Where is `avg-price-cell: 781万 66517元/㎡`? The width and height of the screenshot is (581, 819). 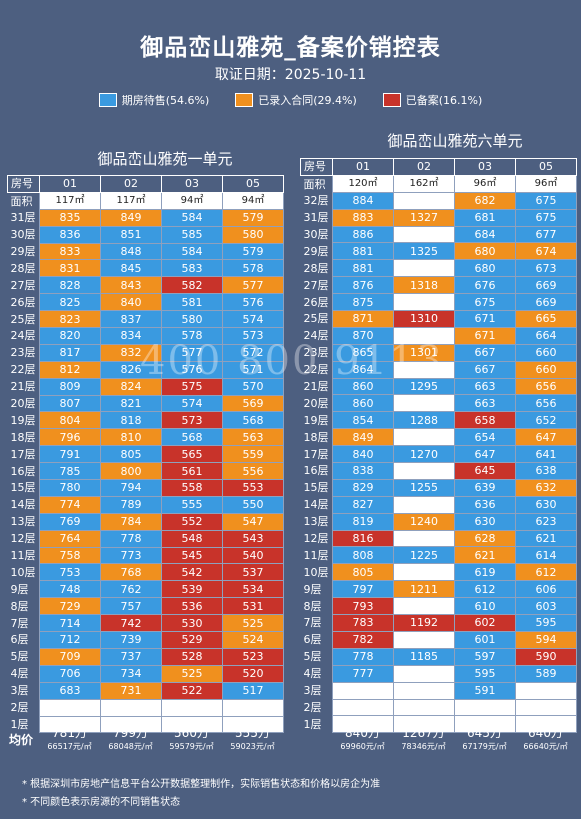
avg-price-cell: 781万 66517元/㎡ is located at coordinates (69, 738).